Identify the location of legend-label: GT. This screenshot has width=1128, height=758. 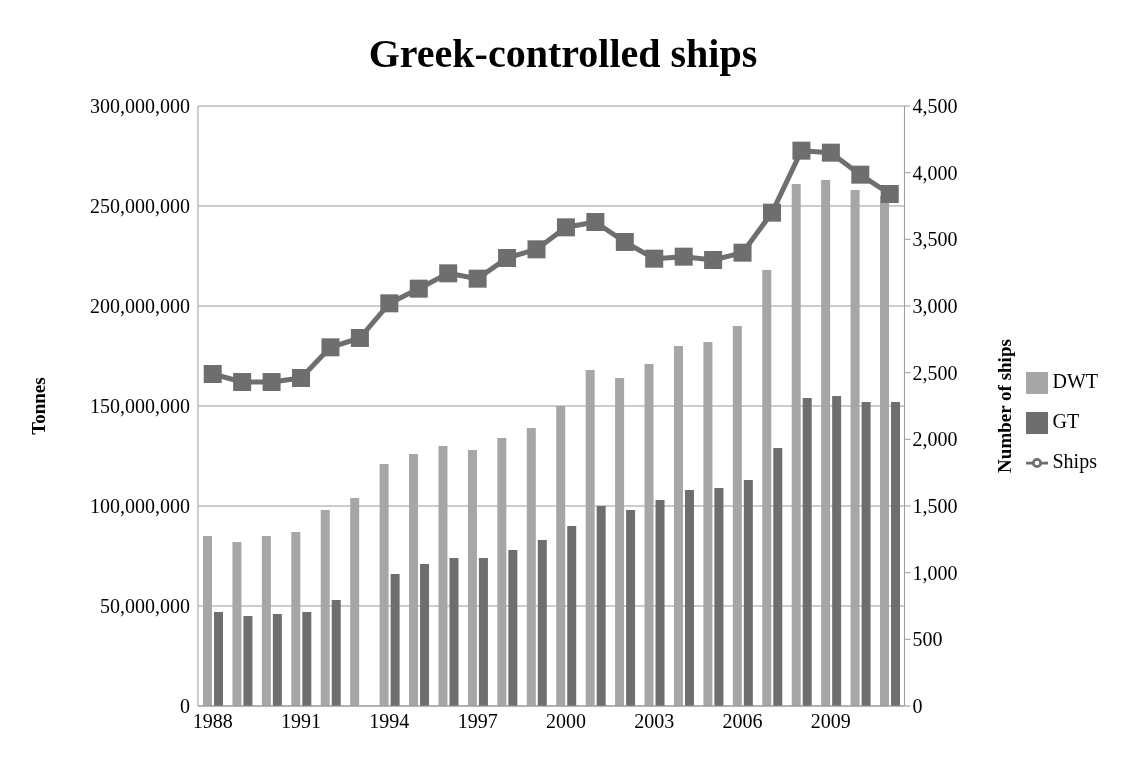
(1066, 421).